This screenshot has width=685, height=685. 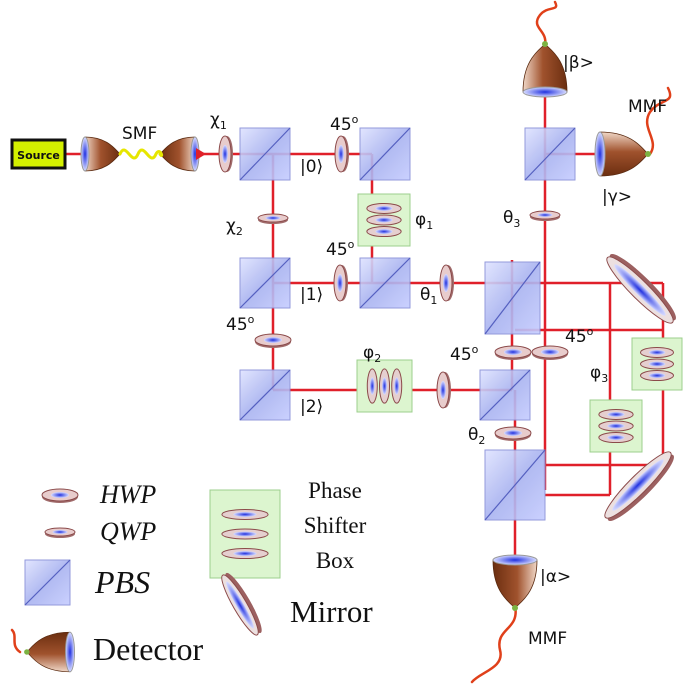 I want to click on legend-qwp: QWP, so click(x=128, y=531).